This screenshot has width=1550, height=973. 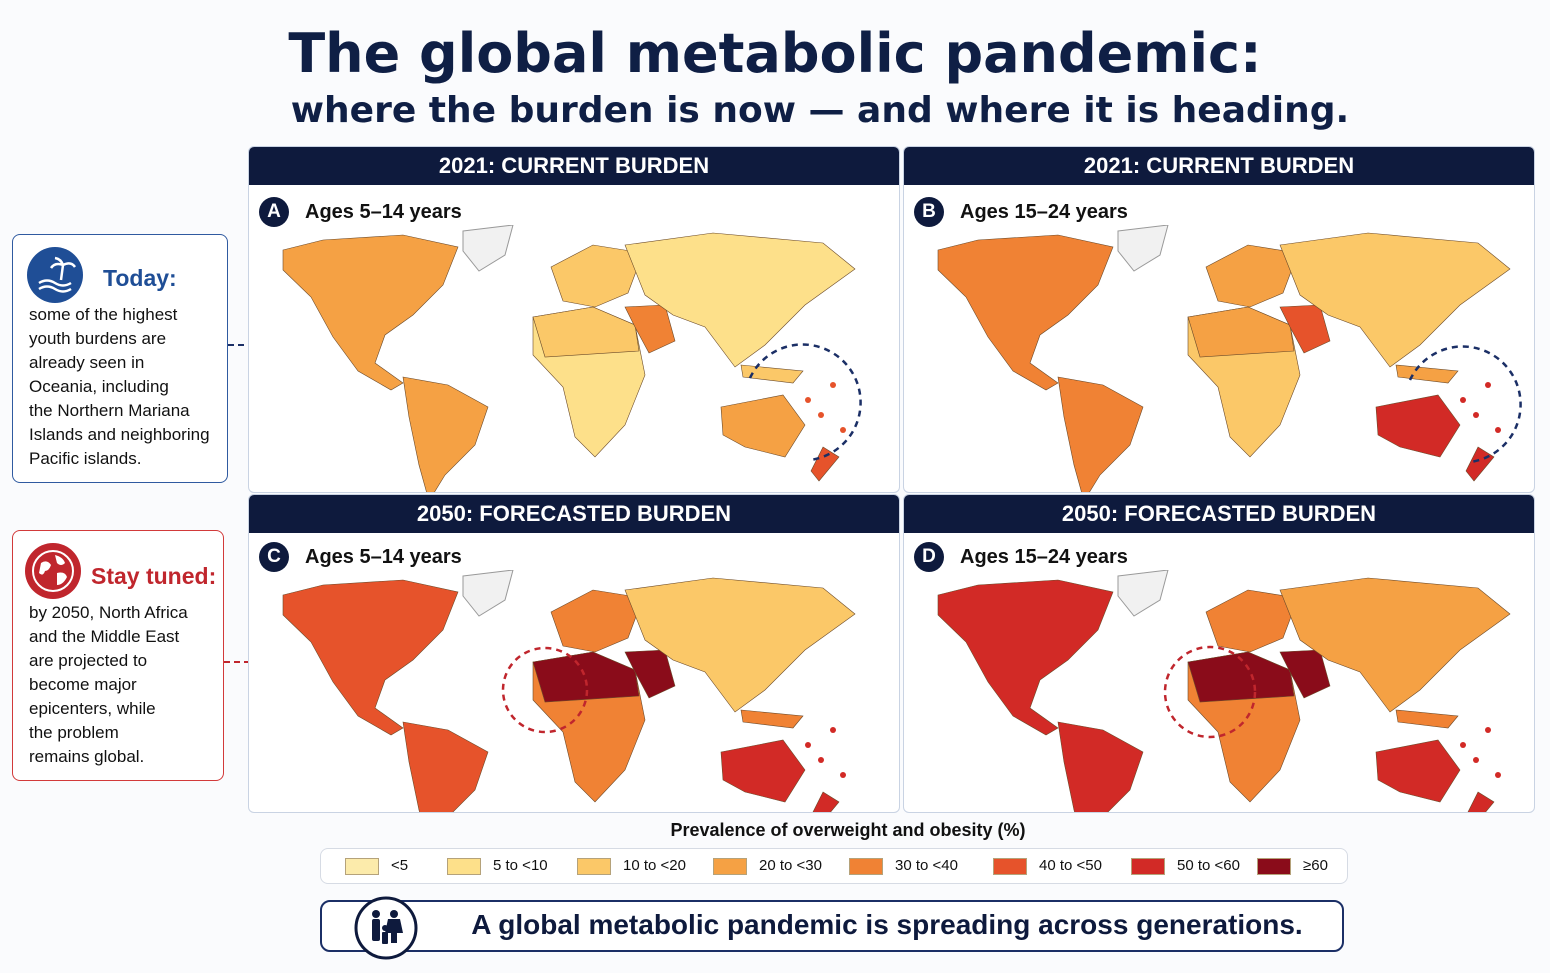 What do you see at coordinates (1185, 866) in the screenshot?
I see `legend-item: 50 to <60` at bounding box center [1185, 866].